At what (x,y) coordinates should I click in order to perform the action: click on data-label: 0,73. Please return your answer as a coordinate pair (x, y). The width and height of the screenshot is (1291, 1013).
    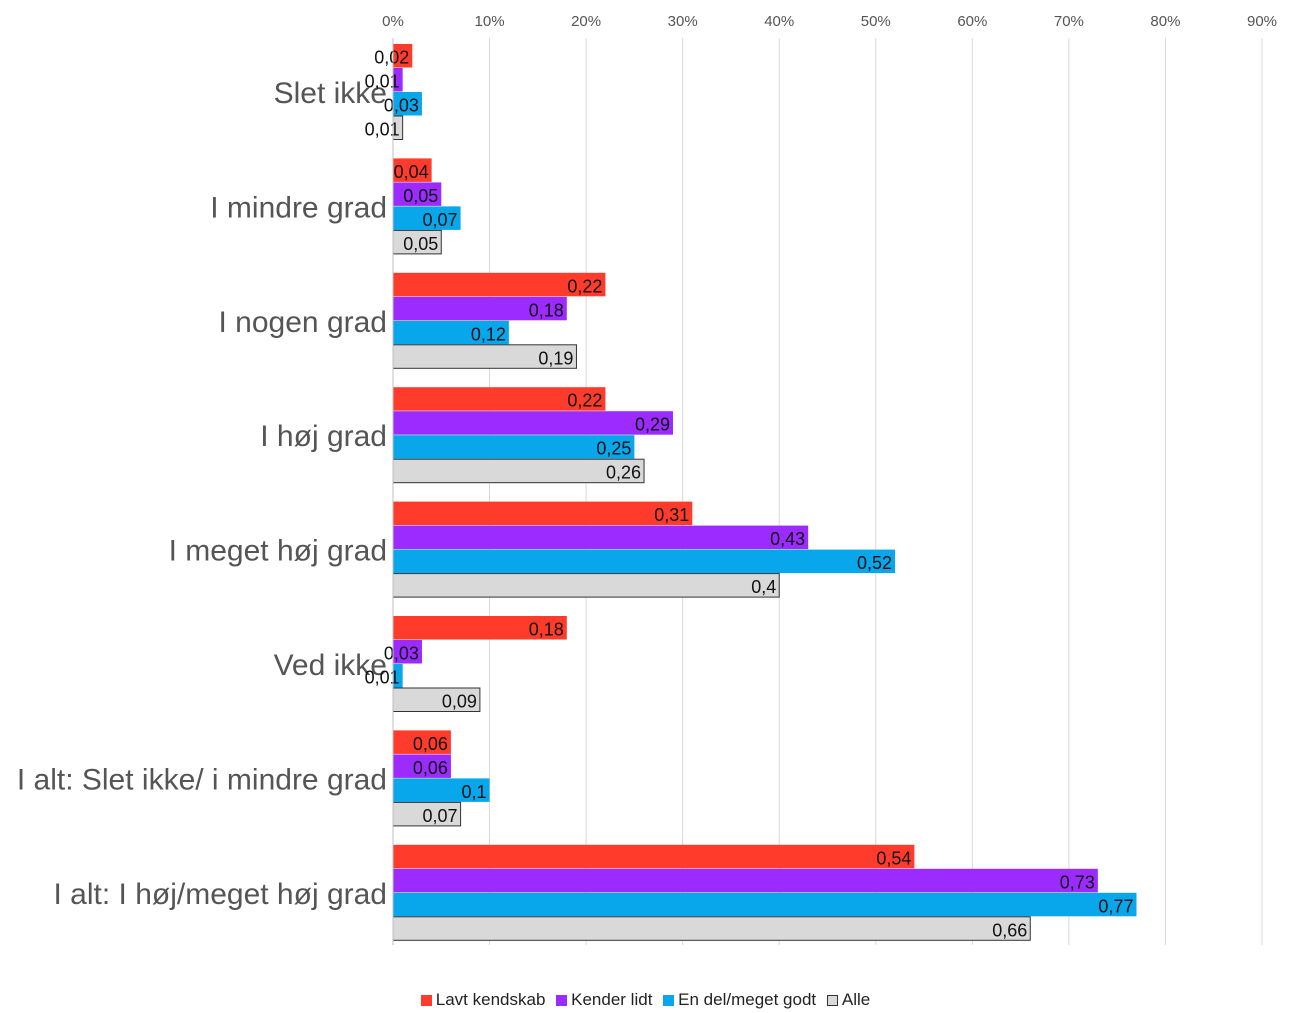
    Looking at the image, I should click on (1077, 882).